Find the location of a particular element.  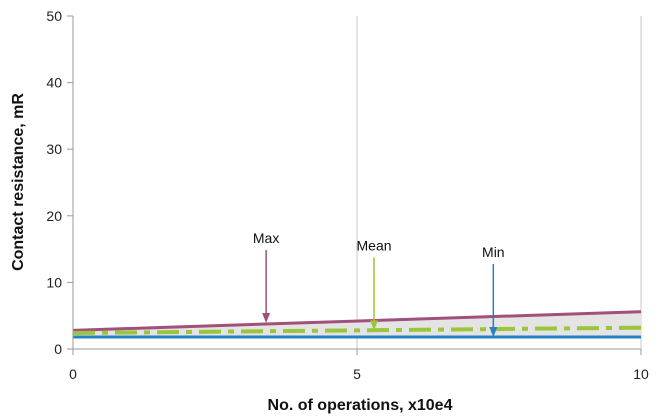

series-layer is located at coordinates (357, 324).